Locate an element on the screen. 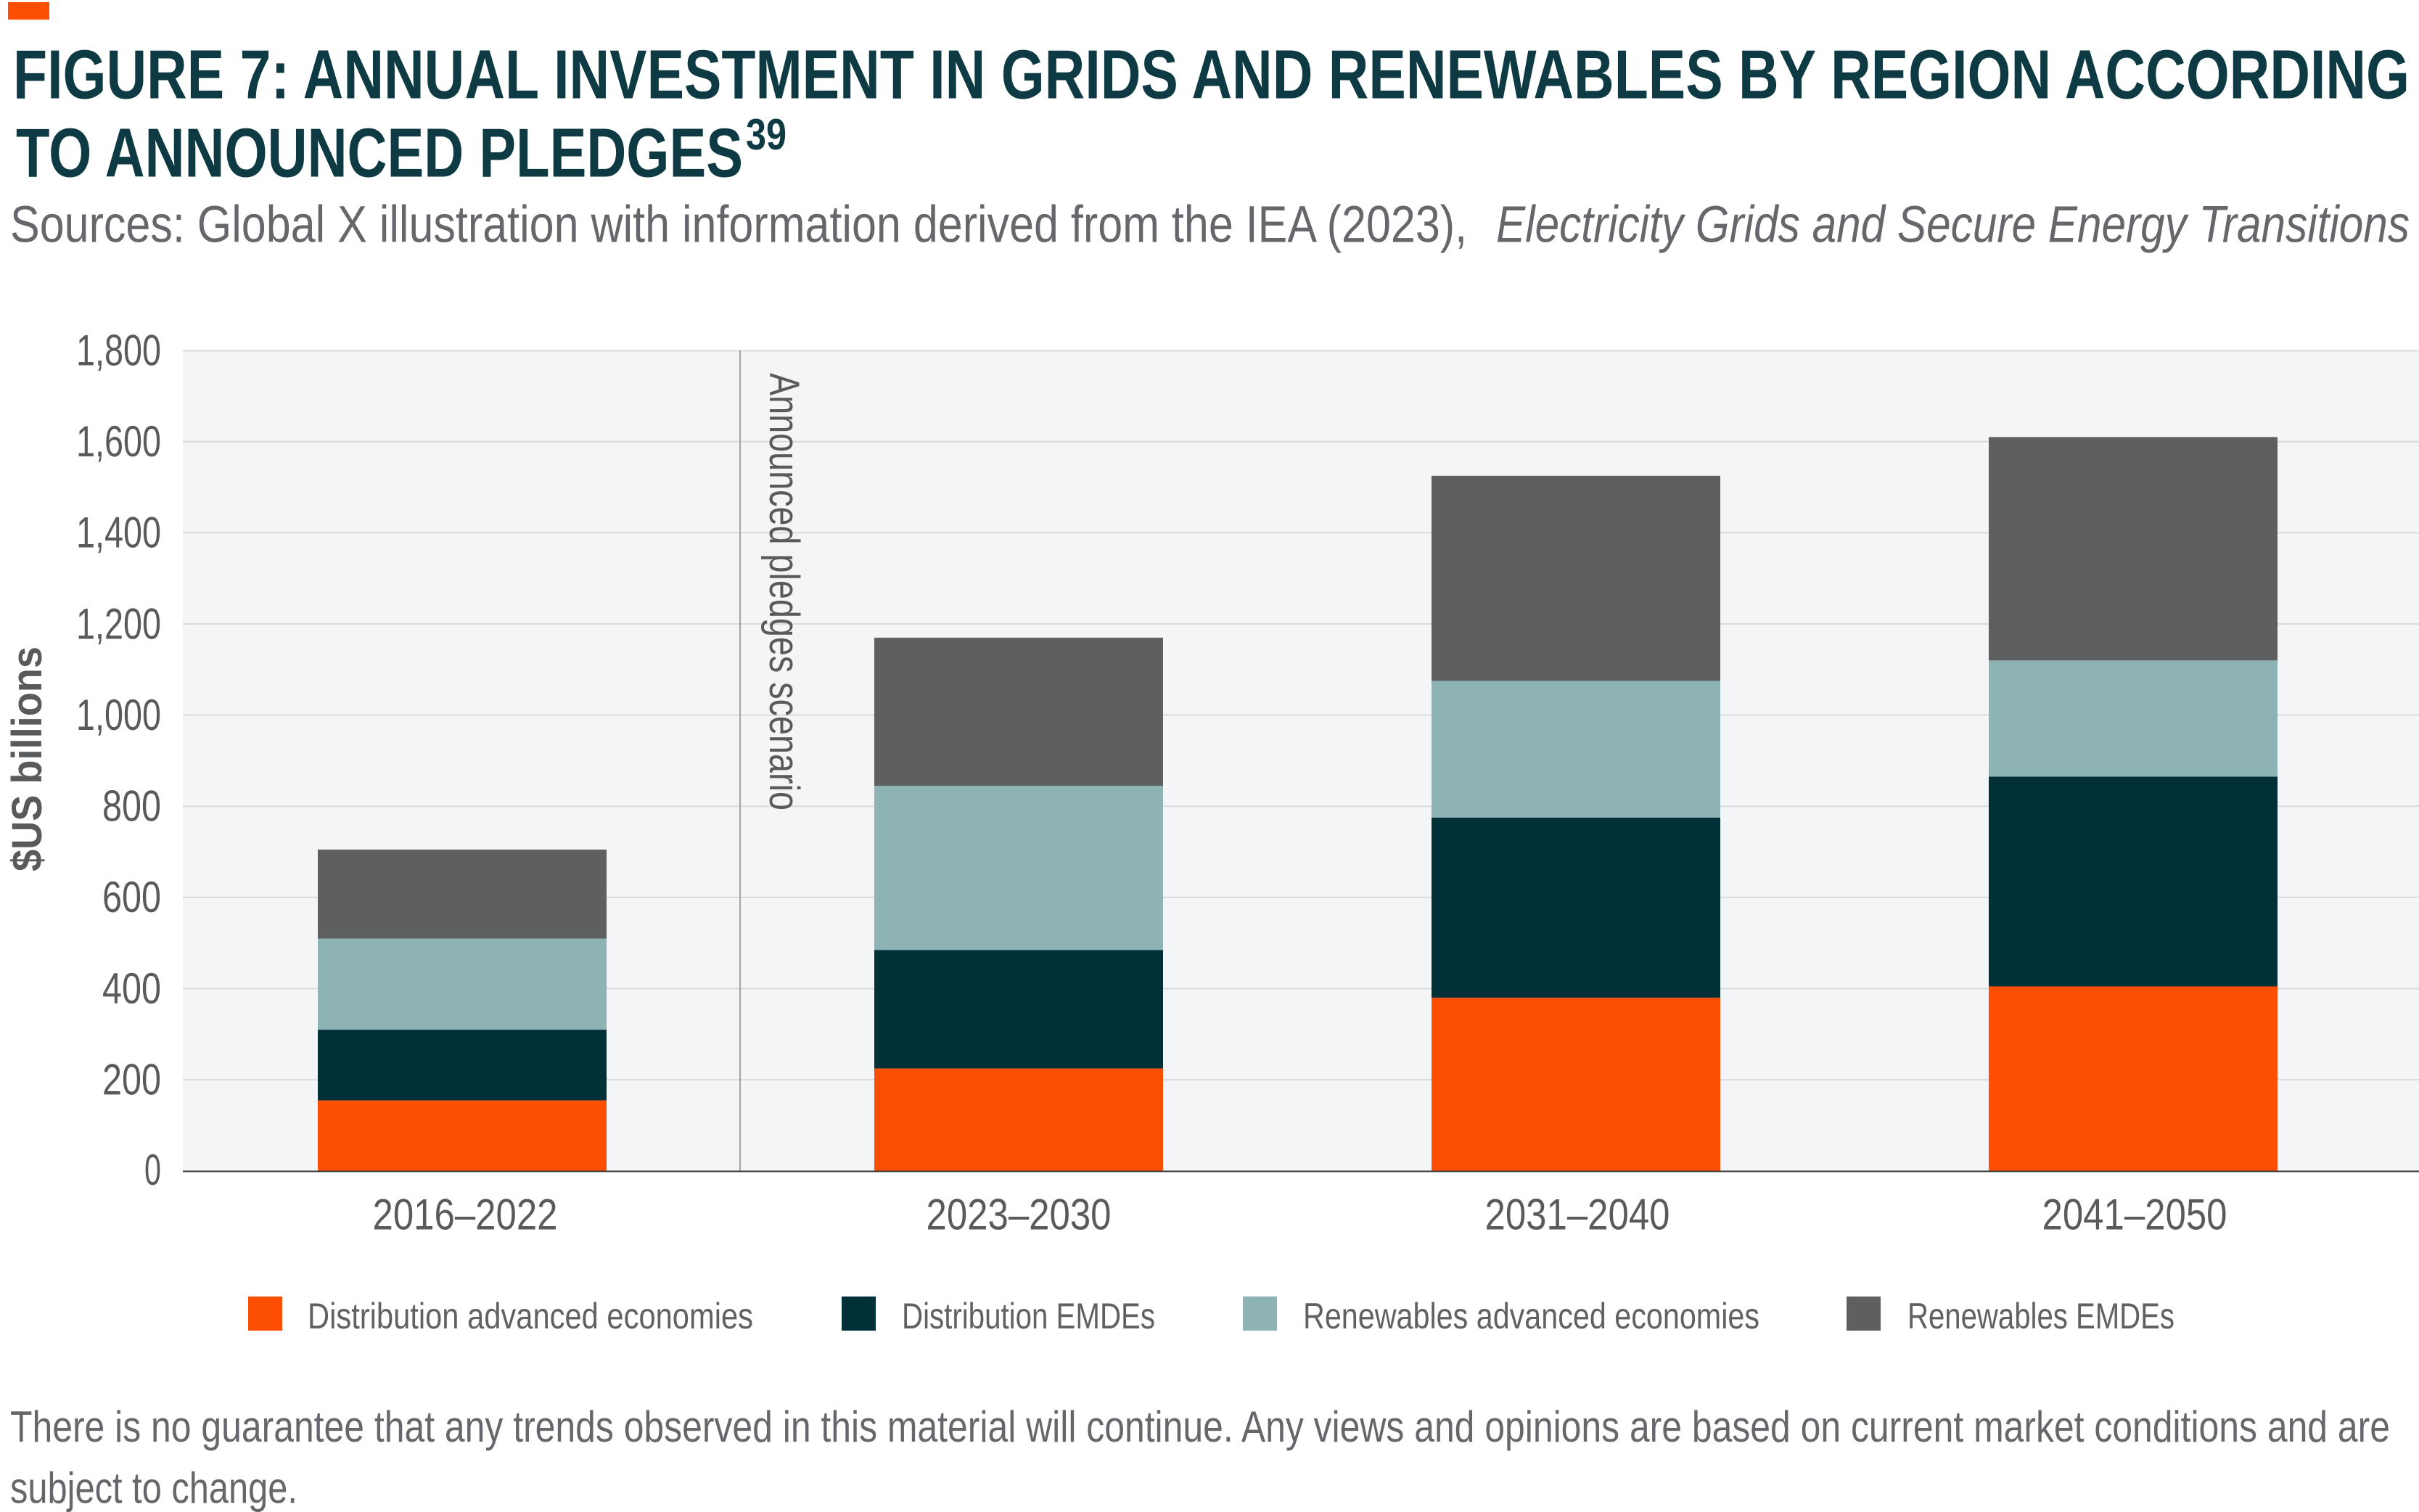  svg-text: 200 is located at coordinates (131, 1080).